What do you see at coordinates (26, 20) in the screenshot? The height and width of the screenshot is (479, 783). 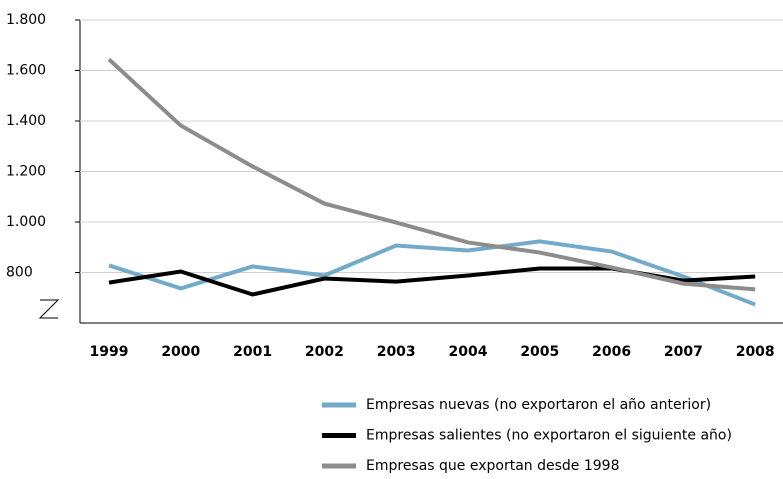 I see `y-tick-label: 1.800` at bounding box center [26, 20].